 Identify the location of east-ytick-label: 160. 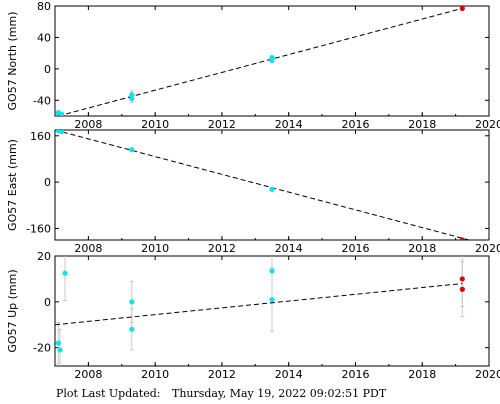
(40, 136).